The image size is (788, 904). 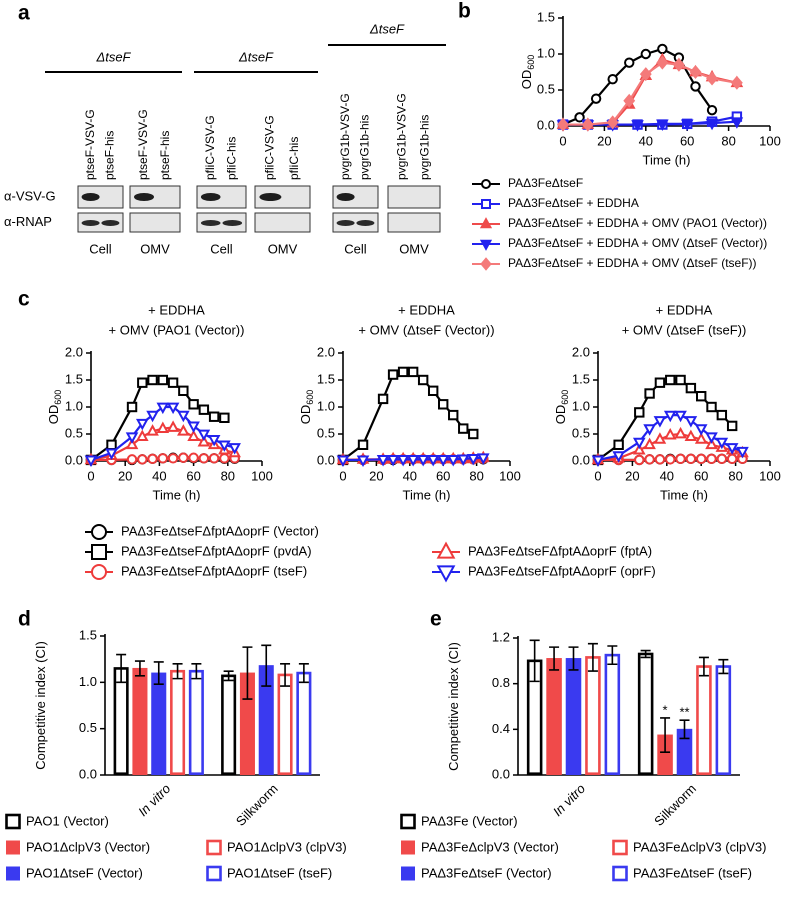 I want to click on y-tick-label: 1.2, so click(x=501, y=636).